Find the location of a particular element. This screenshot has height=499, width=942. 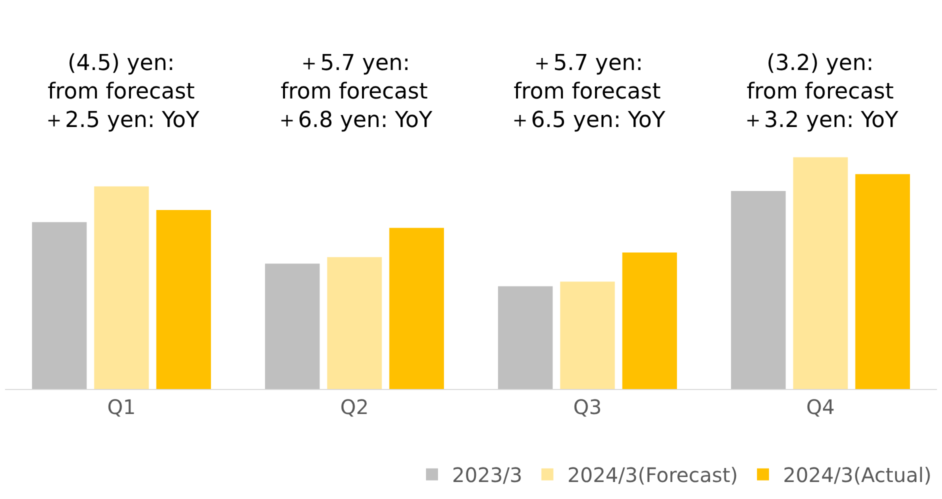

x-tick-label: Q3 is located at coordinates (587, 407).